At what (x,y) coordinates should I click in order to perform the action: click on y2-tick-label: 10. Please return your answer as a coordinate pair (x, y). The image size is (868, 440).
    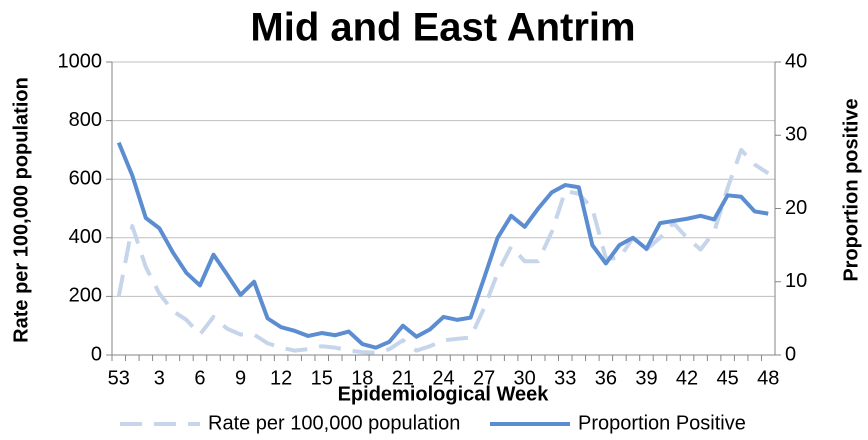
    Looking at the image, I should click on (796, 281).